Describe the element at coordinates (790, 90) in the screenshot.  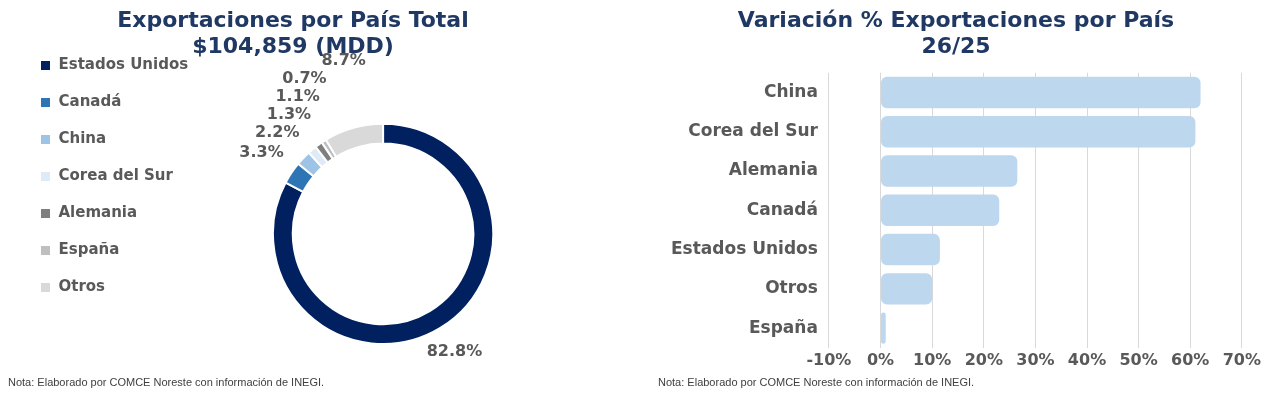
I see `y-tick-label: China` at that location.